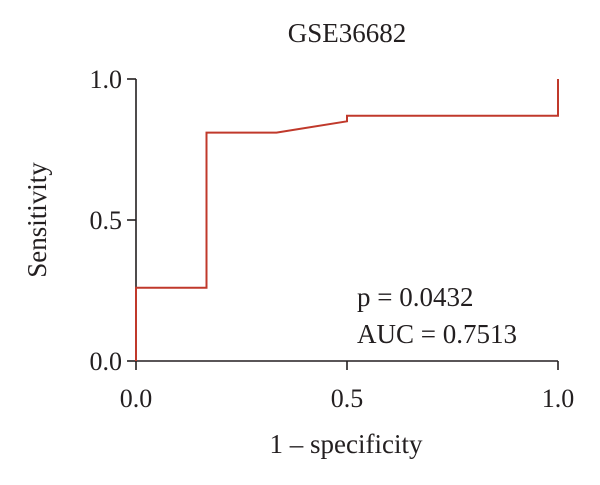 This screenshot has height=485, width=600. Describe the element at coordinates (106, 220) in the screenshot. I see `y-tick-label: 0.5` at that location.